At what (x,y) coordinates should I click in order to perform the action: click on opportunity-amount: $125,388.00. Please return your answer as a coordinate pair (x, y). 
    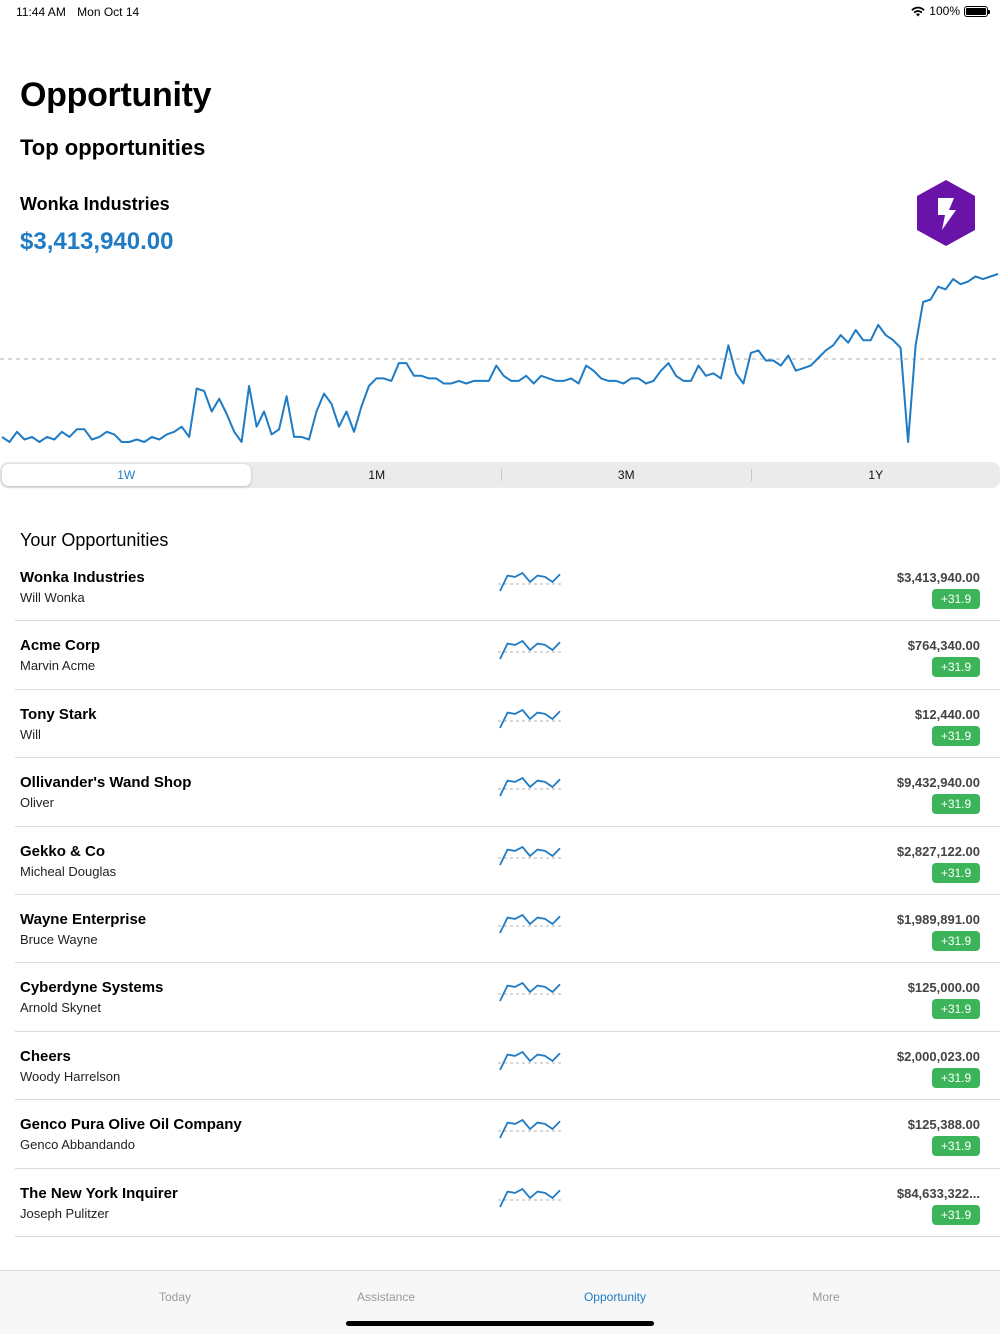
    Looking at the image, I should click on (943, 1125).